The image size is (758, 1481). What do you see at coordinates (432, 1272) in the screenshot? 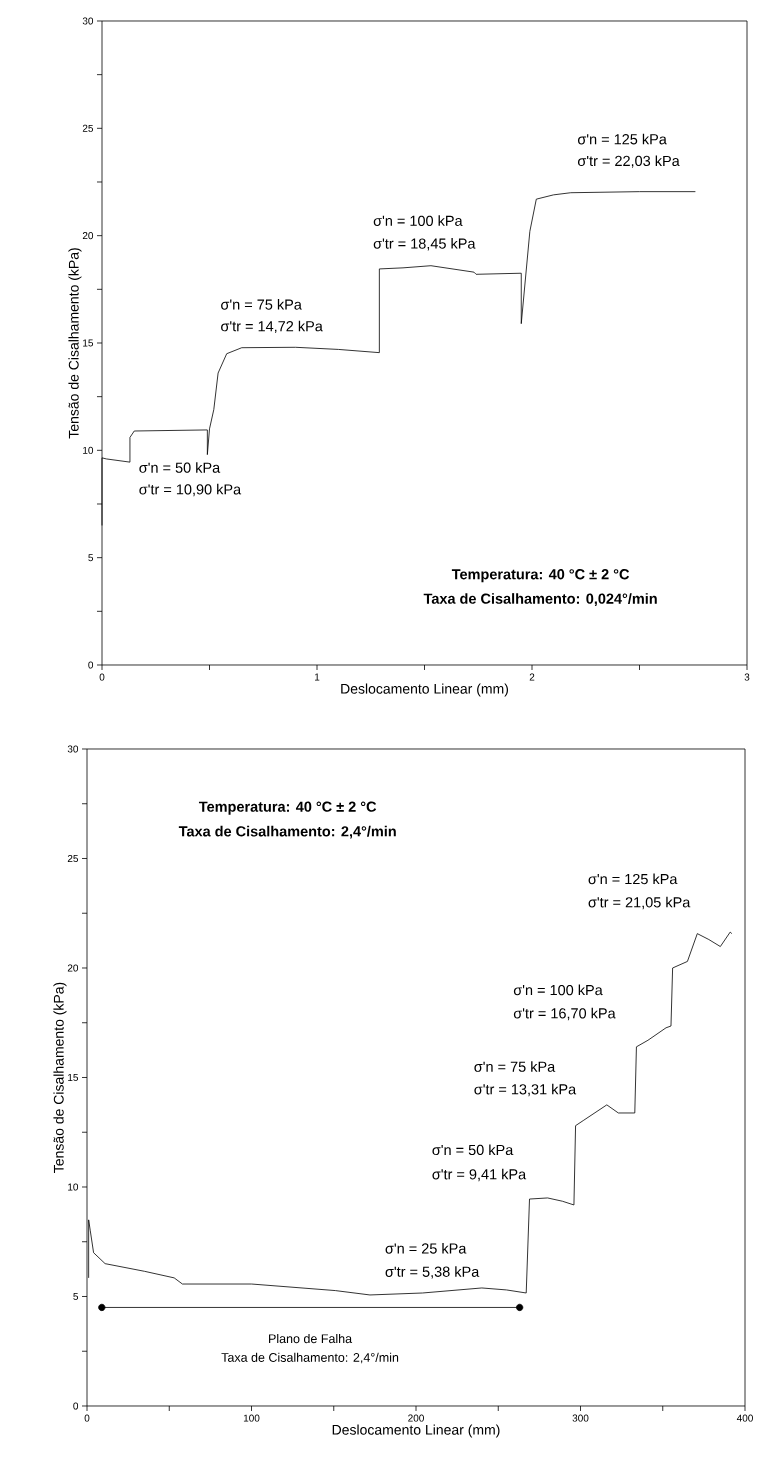
I see `annotation: σ'tr = 5,38 kPa` at bounding box center [432, 1272].